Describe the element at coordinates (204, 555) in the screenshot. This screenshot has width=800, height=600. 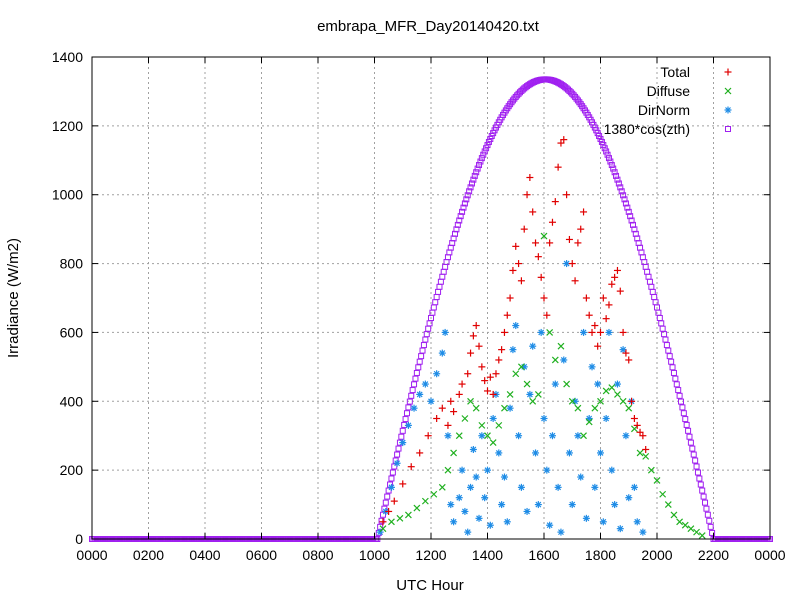
I see `x-tick-label: 0400` at that location.